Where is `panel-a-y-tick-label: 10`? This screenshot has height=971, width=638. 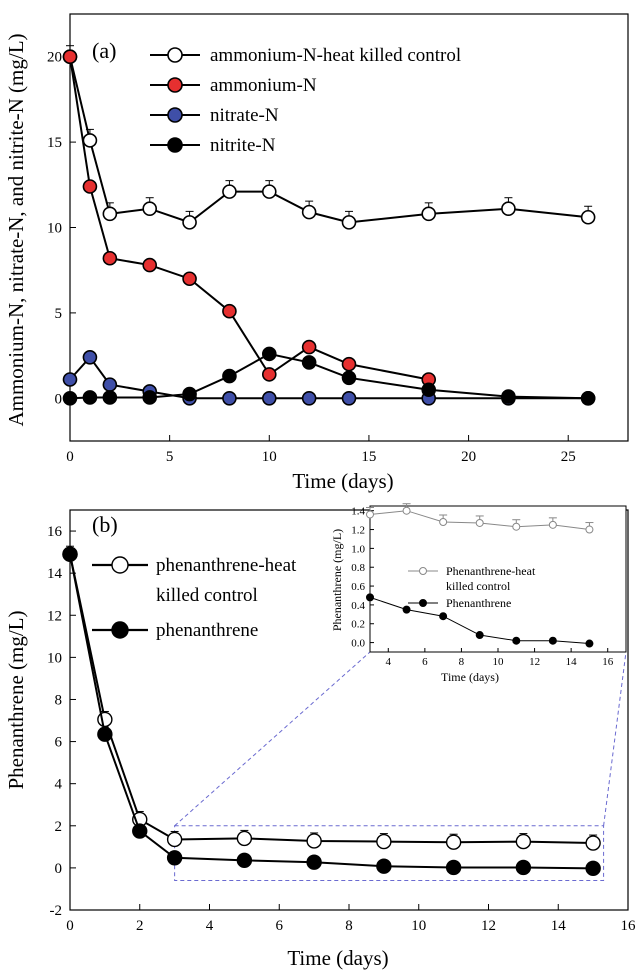
panel-a-y-tick-label: 10 is located at coordinates (54, 229).